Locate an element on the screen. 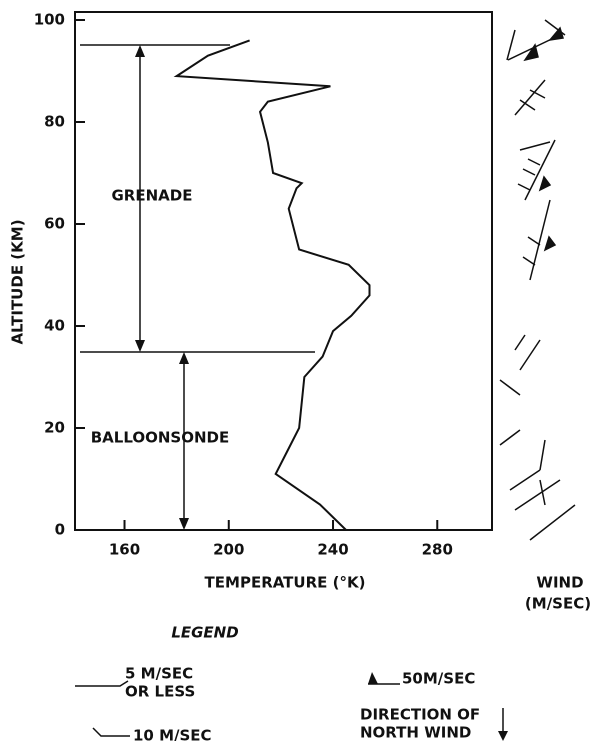  north-arrow is located at coordinates (503, 736).